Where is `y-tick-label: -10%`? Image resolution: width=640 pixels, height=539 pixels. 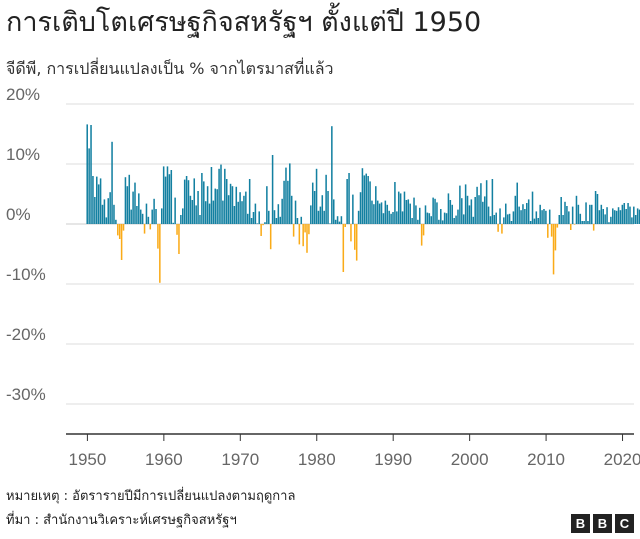
y-tick-label: -10% is located at coordinates (26, 274).